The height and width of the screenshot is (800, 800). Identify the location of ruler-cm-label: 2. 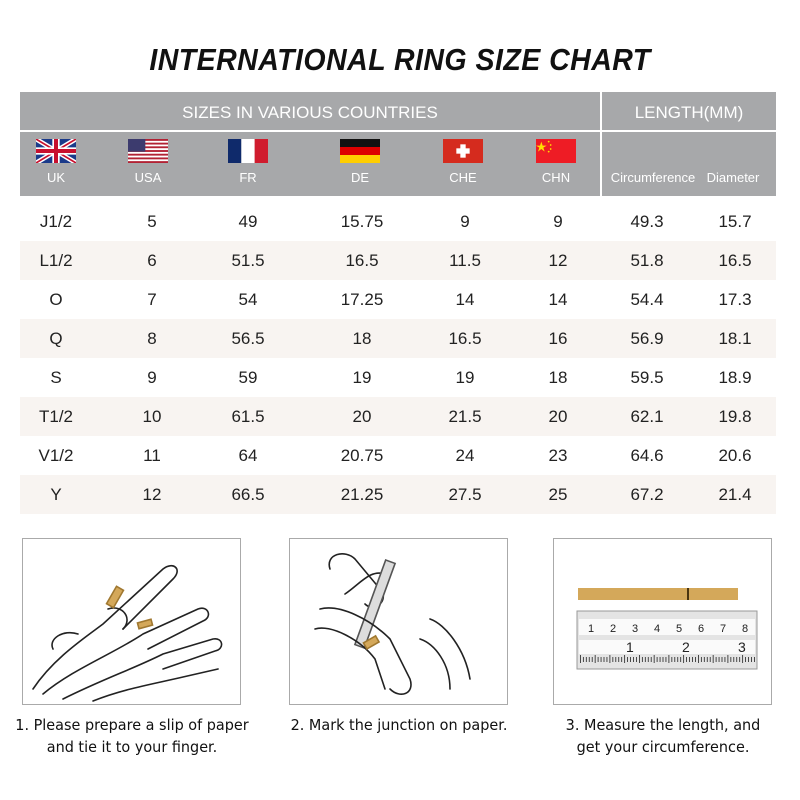
(613, 629).